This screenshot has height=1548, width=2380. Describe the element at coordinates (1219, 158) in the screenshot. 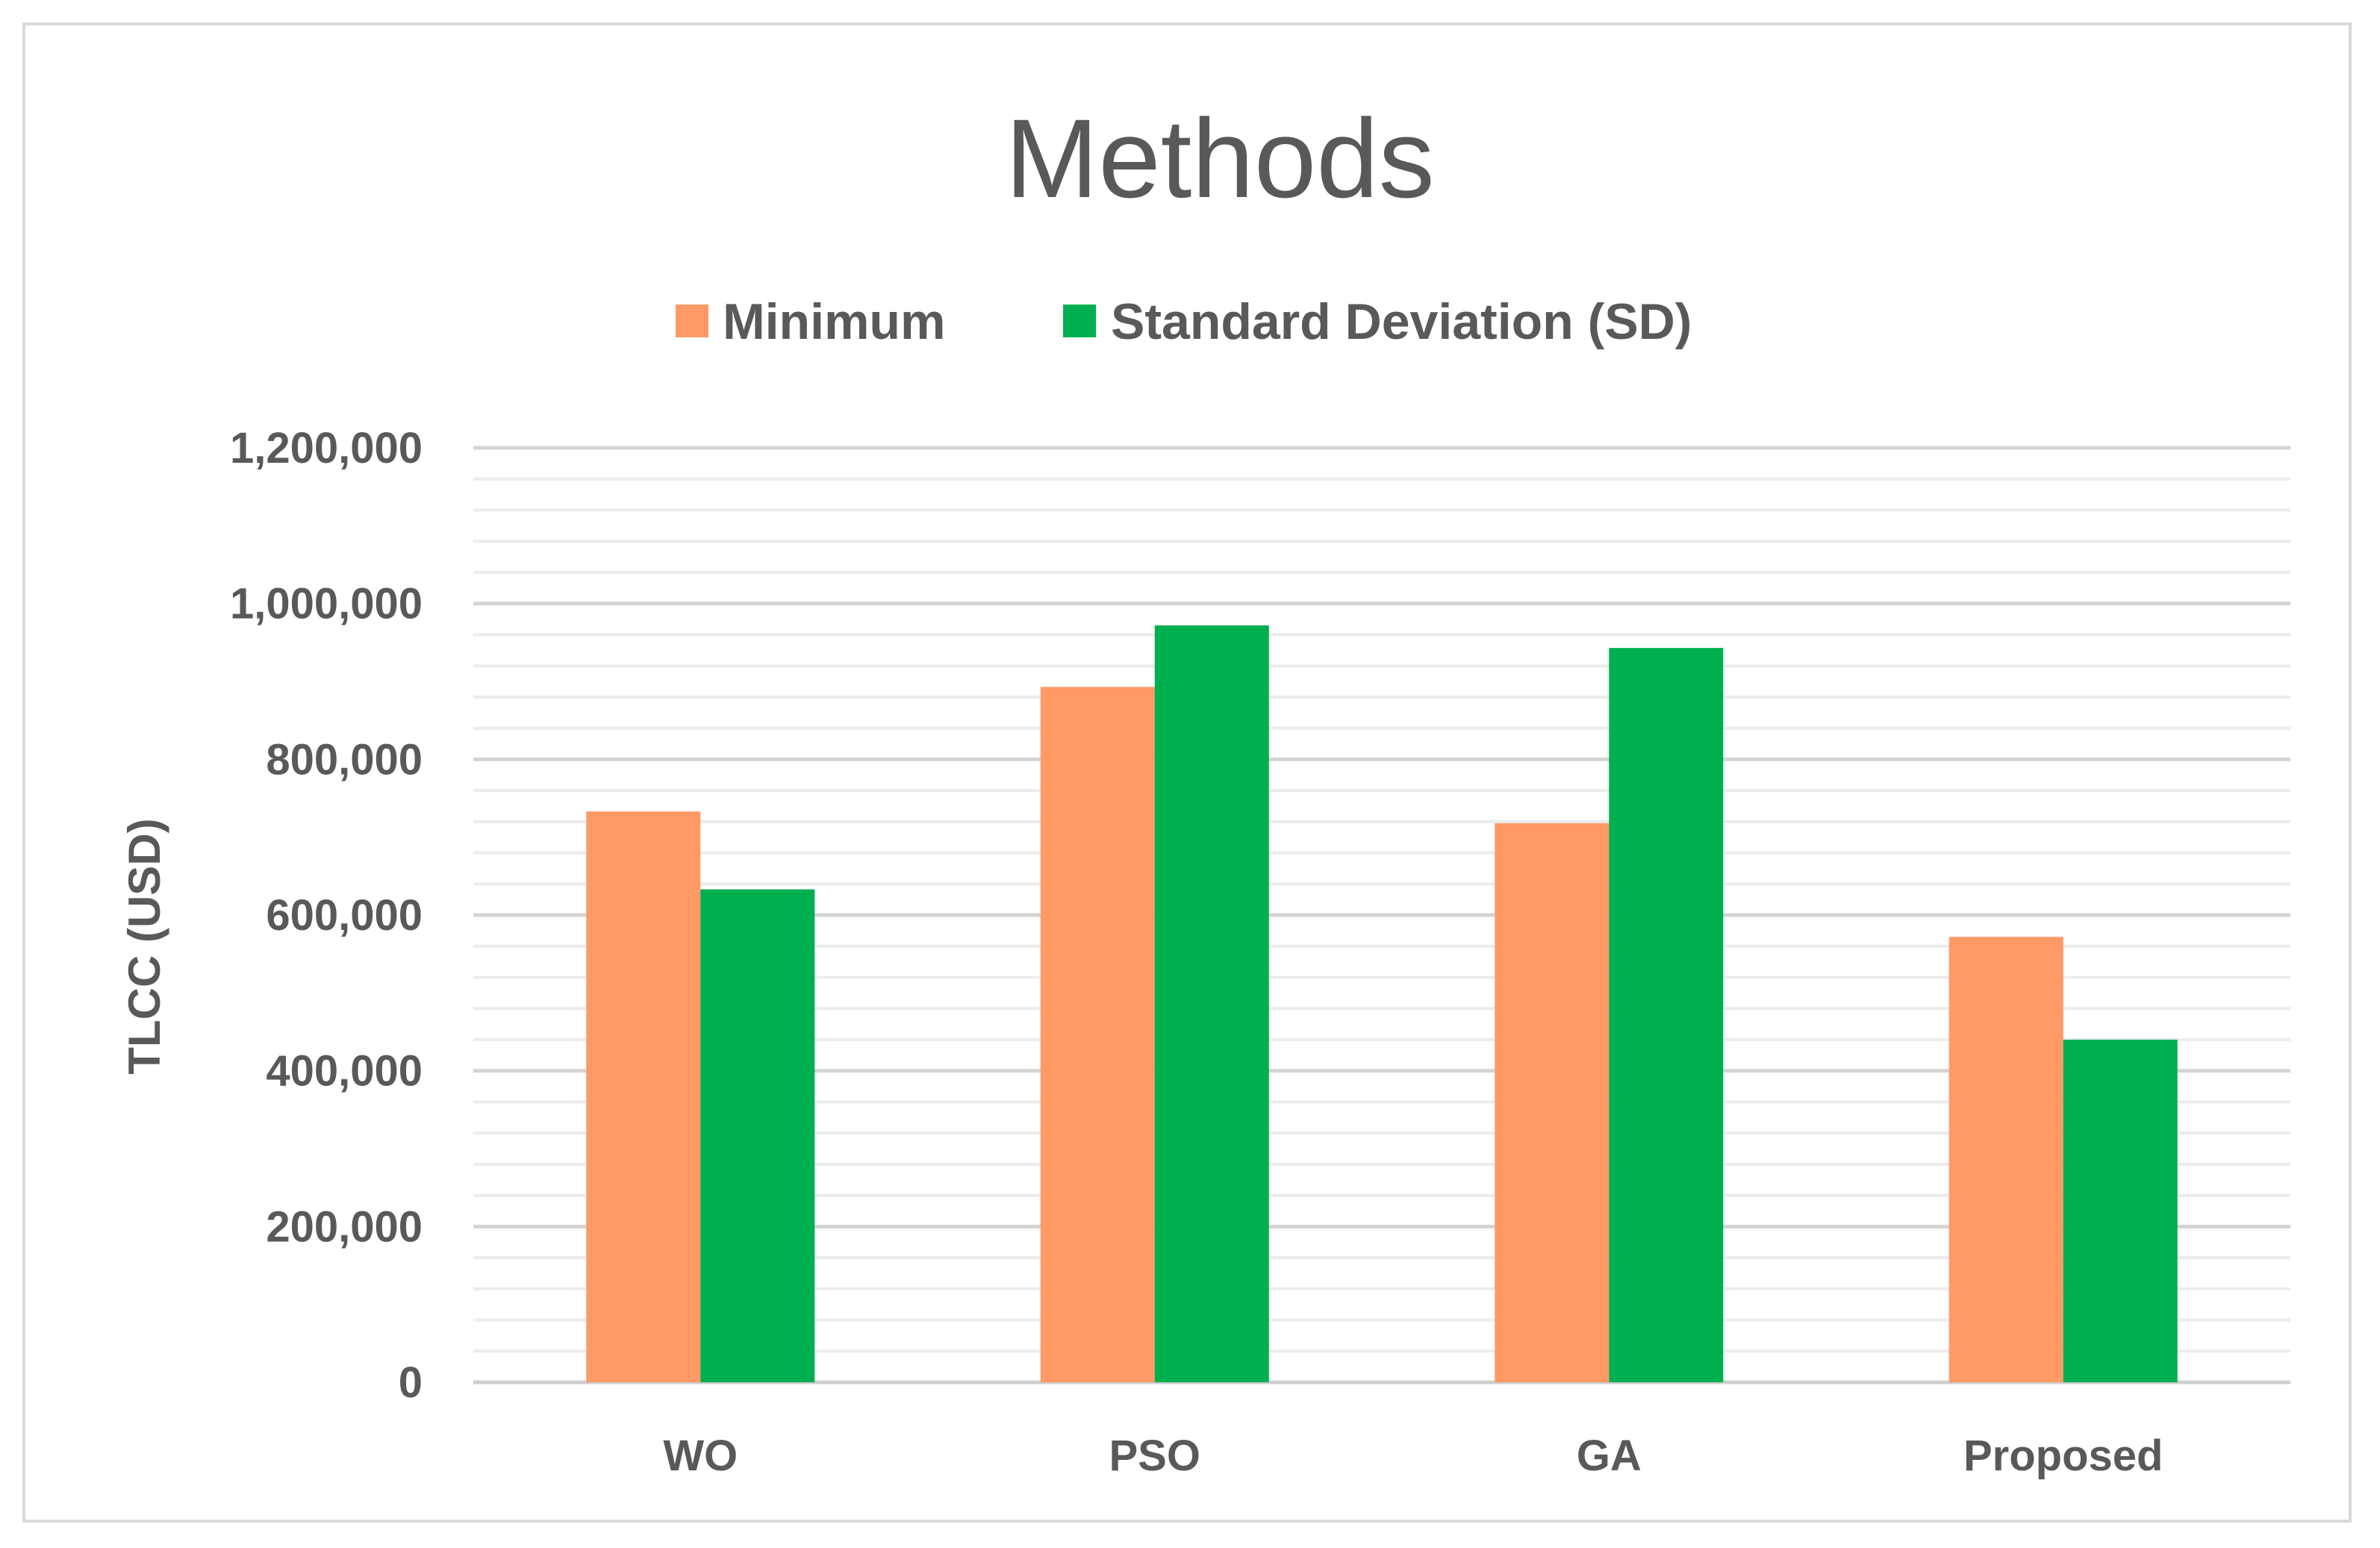

I see `chart-title: Methods` at that location.